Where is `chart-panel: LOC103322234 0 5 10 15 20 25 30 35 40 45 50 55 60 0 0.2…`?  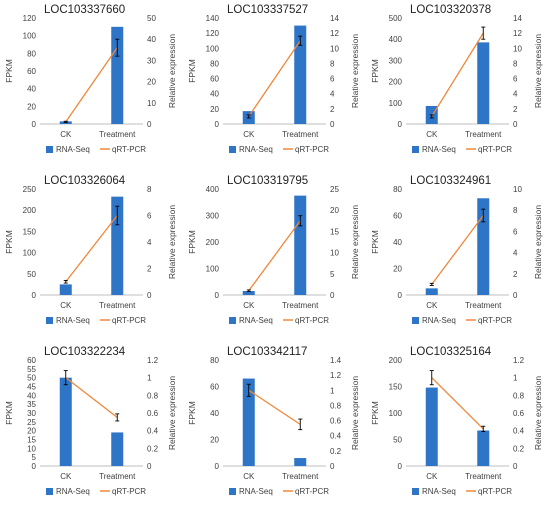 chart-panel: LOC103322234 0 5 10 15 20 25 30 35 40 45 50 55 60 0 0.2… is located at coordinates (91, 427).